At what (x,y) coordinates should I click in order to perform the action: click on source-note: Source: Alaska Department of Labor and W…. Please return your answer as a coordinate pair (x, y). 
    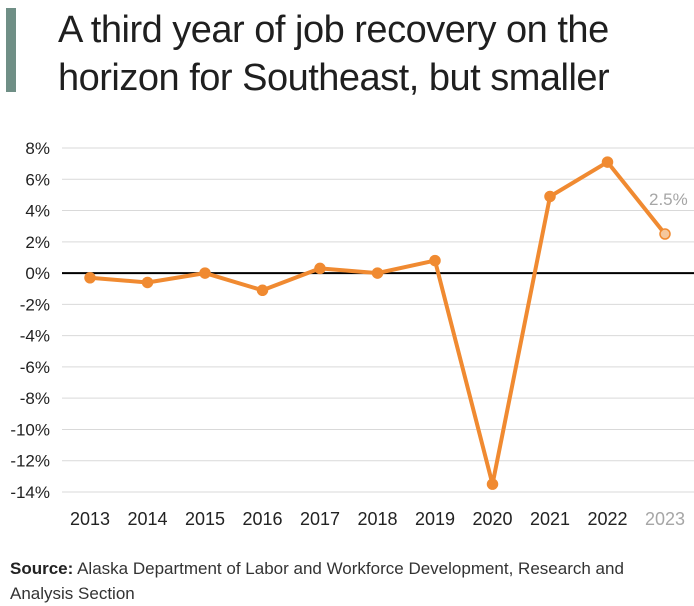
    Looking at the image, I should click on (350, 581).